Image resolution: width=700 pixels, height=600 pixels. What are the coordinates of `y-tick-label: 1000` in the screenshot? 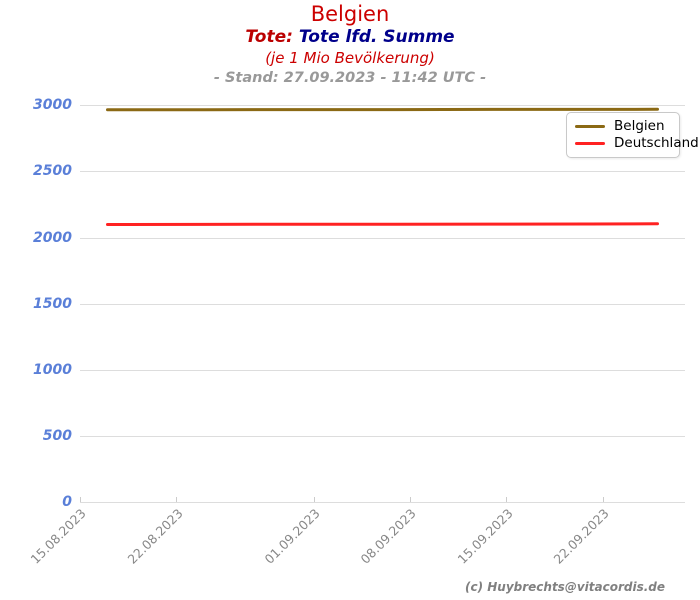 It's located at (52, 369).